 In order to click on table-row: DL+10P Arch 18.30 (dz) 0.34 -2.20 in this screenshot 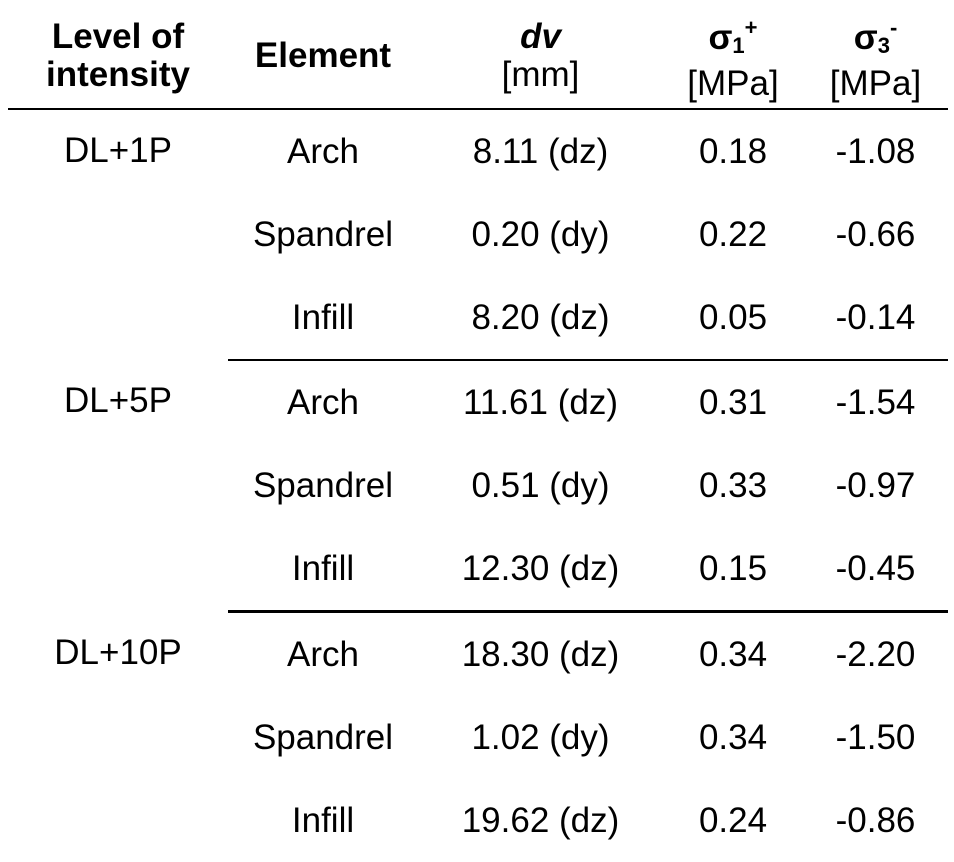, I will do `click(478, 654)`.